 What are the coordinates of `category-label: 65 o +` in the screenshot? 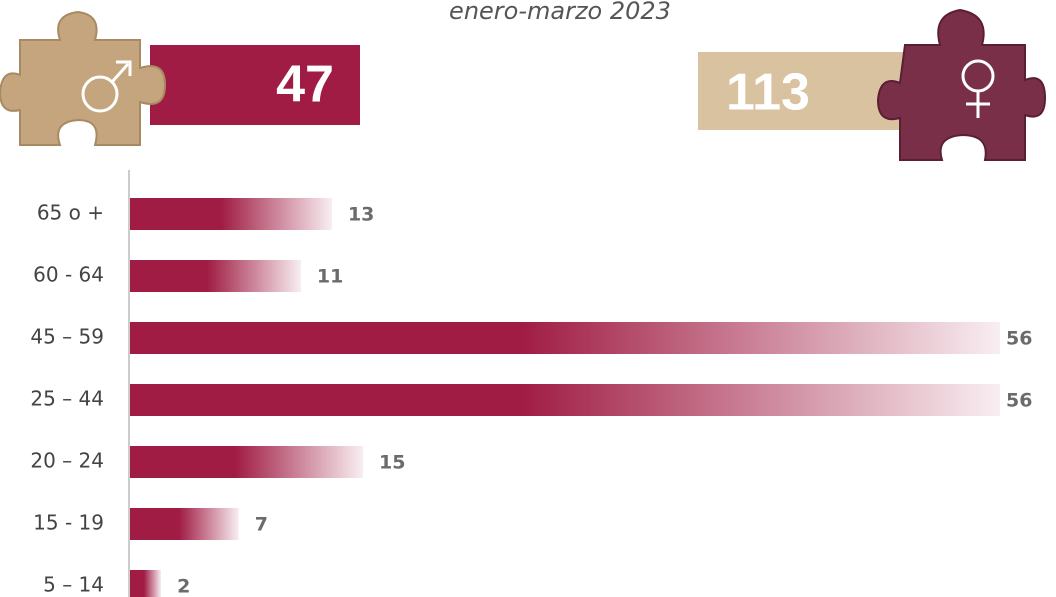 It's located at (70, 213).